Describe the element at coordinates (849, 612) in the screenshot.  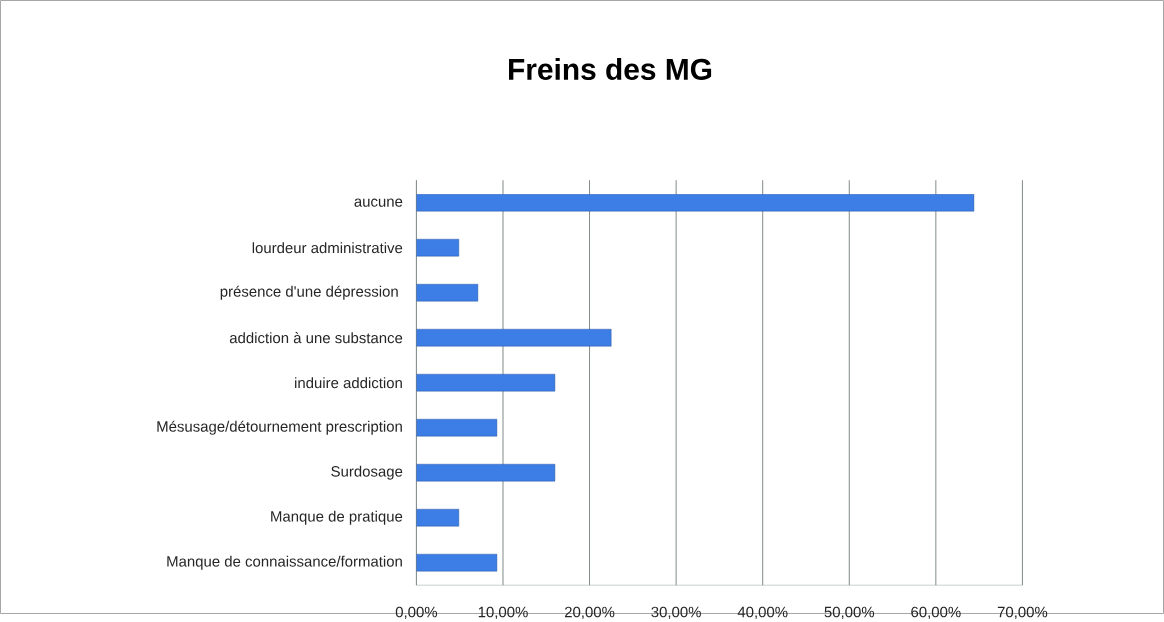
I see `x-tick-label: 50,00%` at that location.